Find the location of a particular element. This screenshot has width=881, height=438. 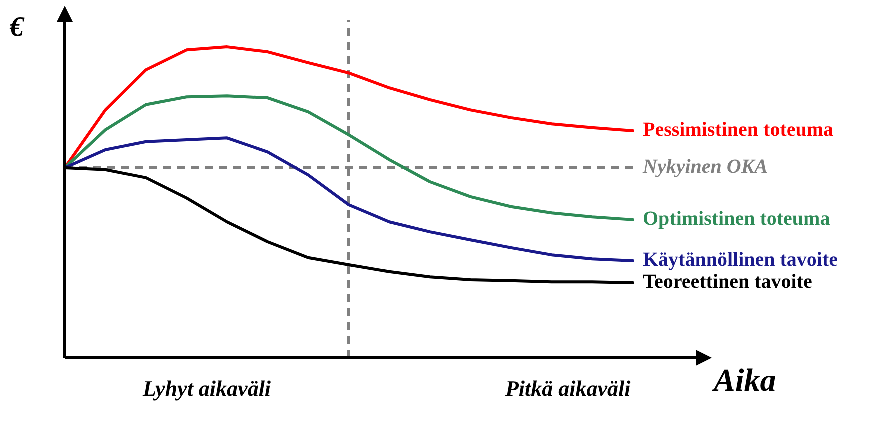

x-axis-title: Aika is located at coordinates (745, 380).